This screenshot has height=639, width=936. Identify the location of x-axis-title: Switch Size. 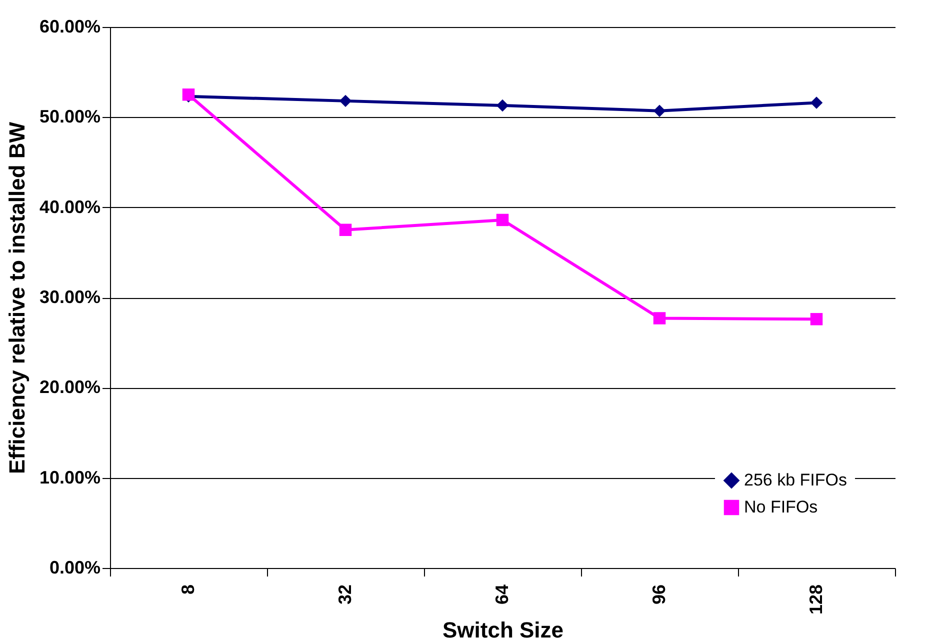
(503, 628).